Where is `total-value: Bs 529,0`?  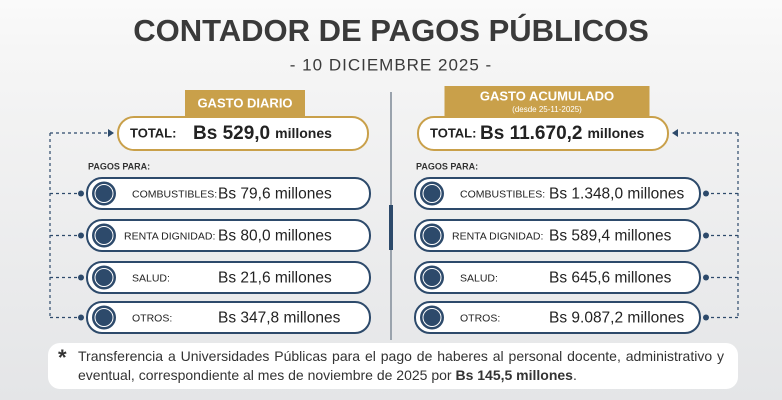 total-value: Bs 529,0 is located at coordinates (231, 133).